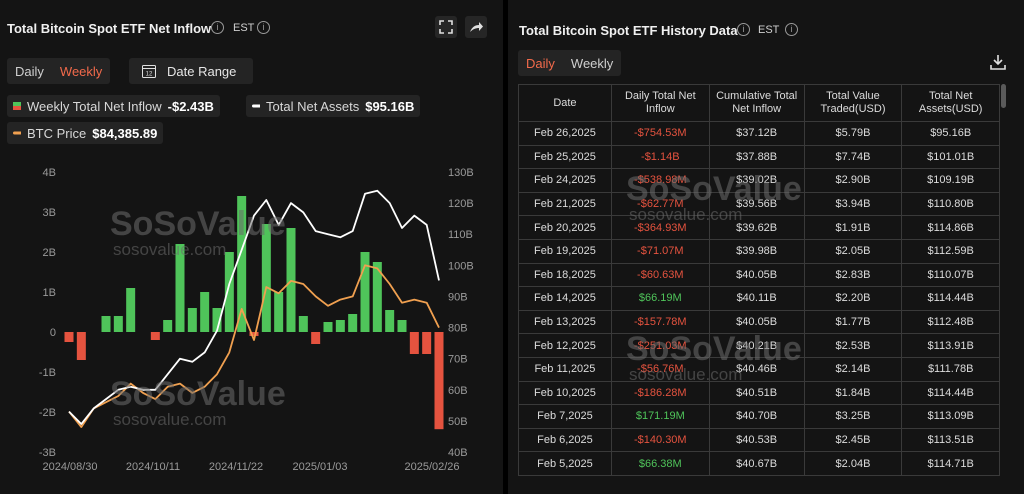 The height and width of the screenshot is (494, 1024). Describe the element at coordinates (660, 369) in the screenshot. I see `cell-daily-inflow: -$56.76M` at that location.